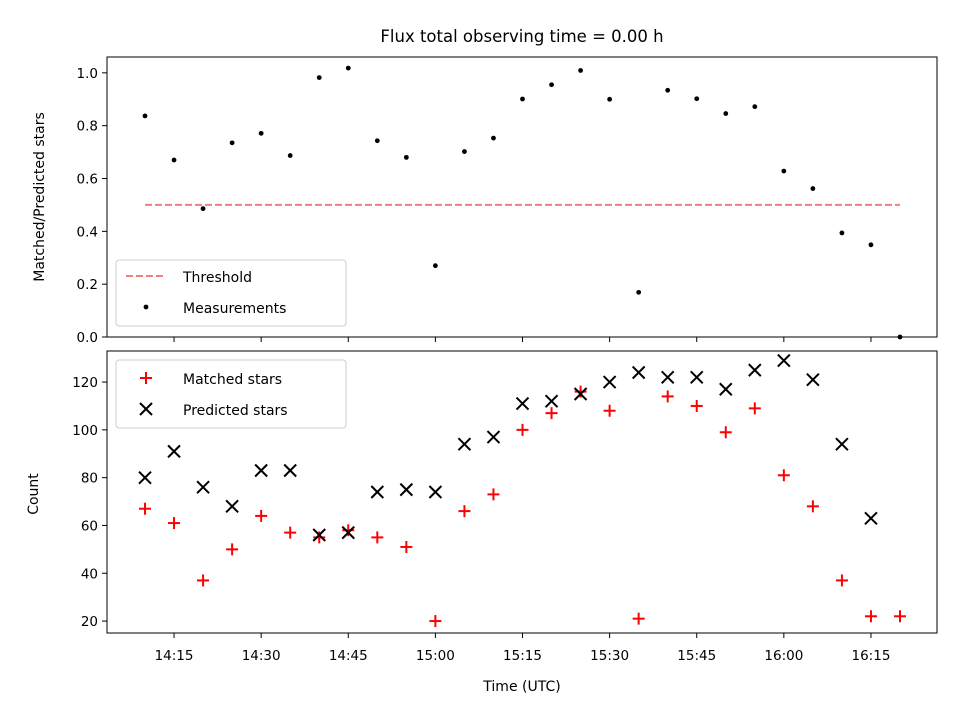  I want to click on bottom-y-tick-label: 80, so click(89, 479).